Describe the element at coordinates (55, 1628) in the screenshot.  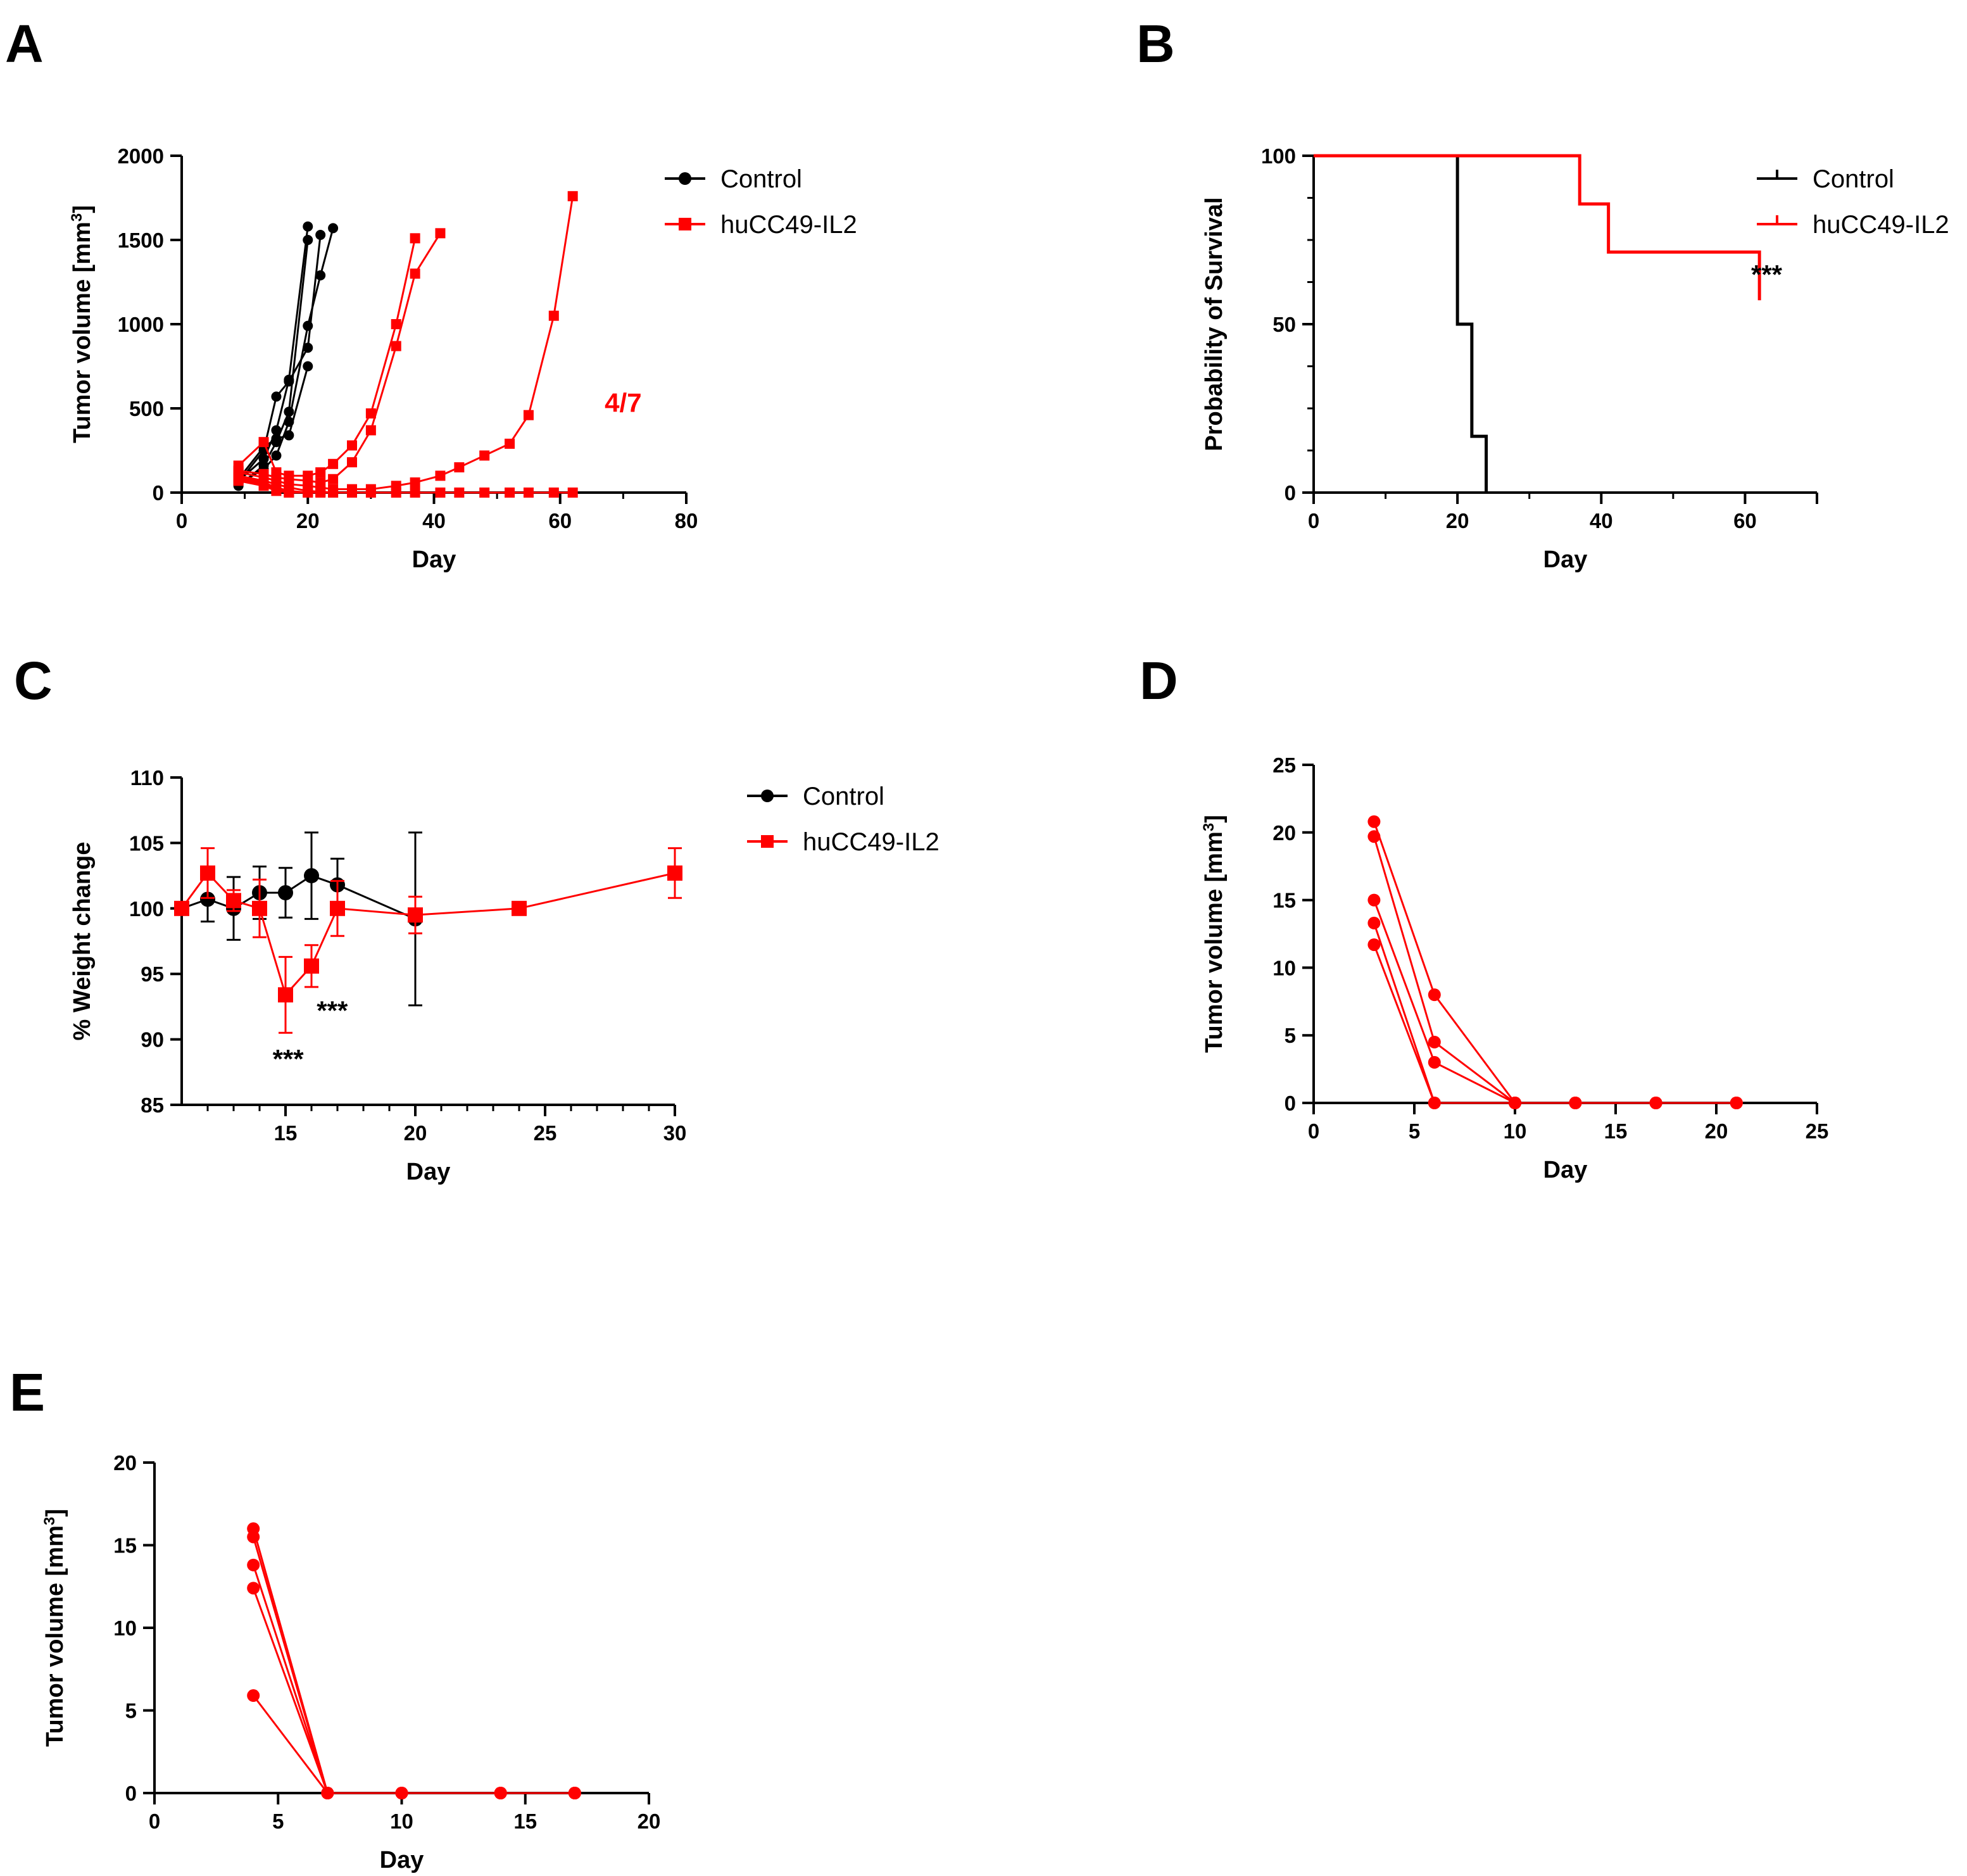
I see `y-axis-label-e: Tumor volume [mm3]` at that location.